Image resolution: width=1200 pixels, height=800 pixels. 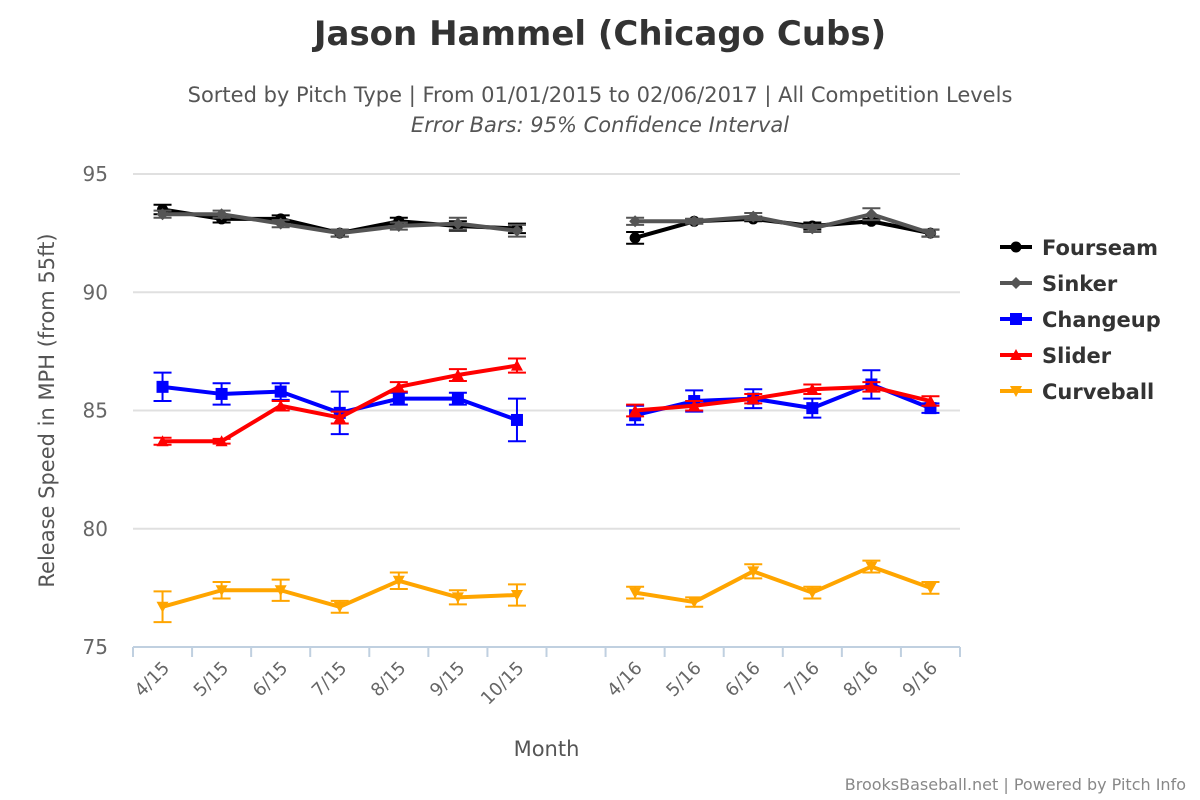 What do you see at coordinates (211, 679) in the screenshot?
I see `x-tick-label: 5/15` at bounding box center [211, 679].